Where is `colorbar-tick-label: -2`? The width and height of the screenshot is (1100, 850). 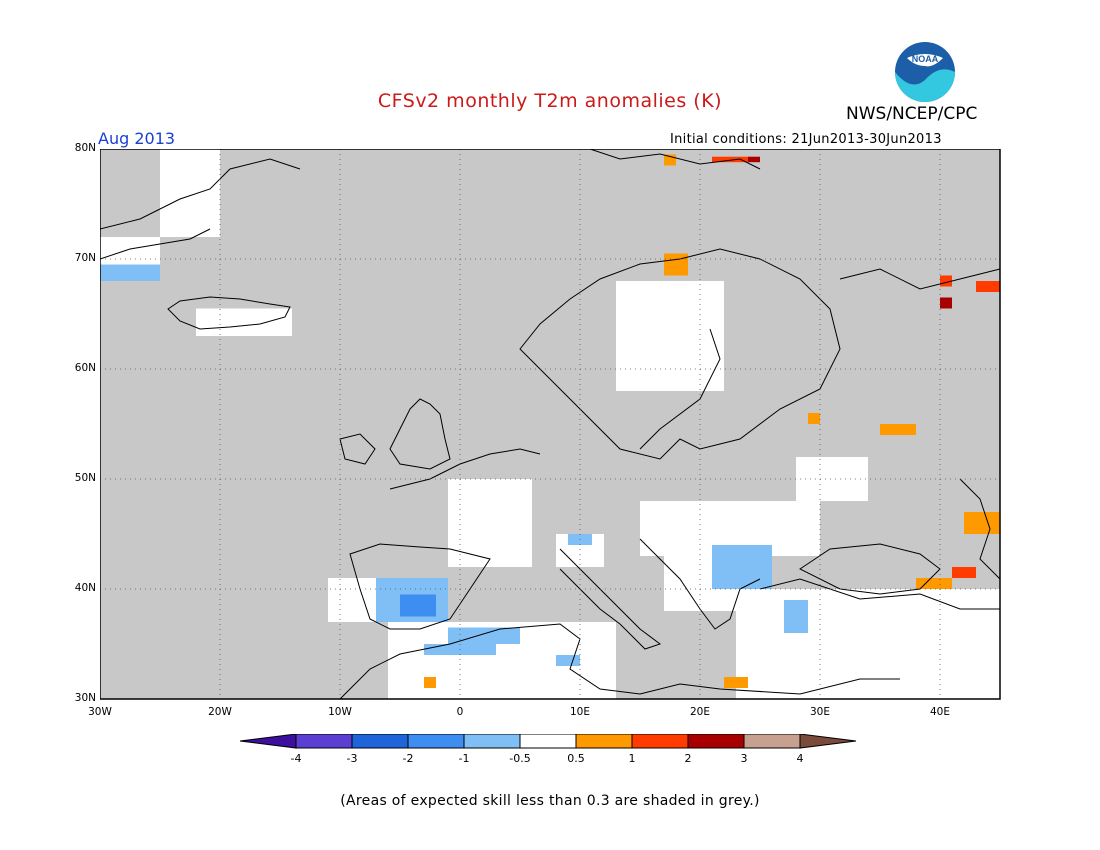
colorbar-tick-label: -2 is located at coordinates (408, 758).